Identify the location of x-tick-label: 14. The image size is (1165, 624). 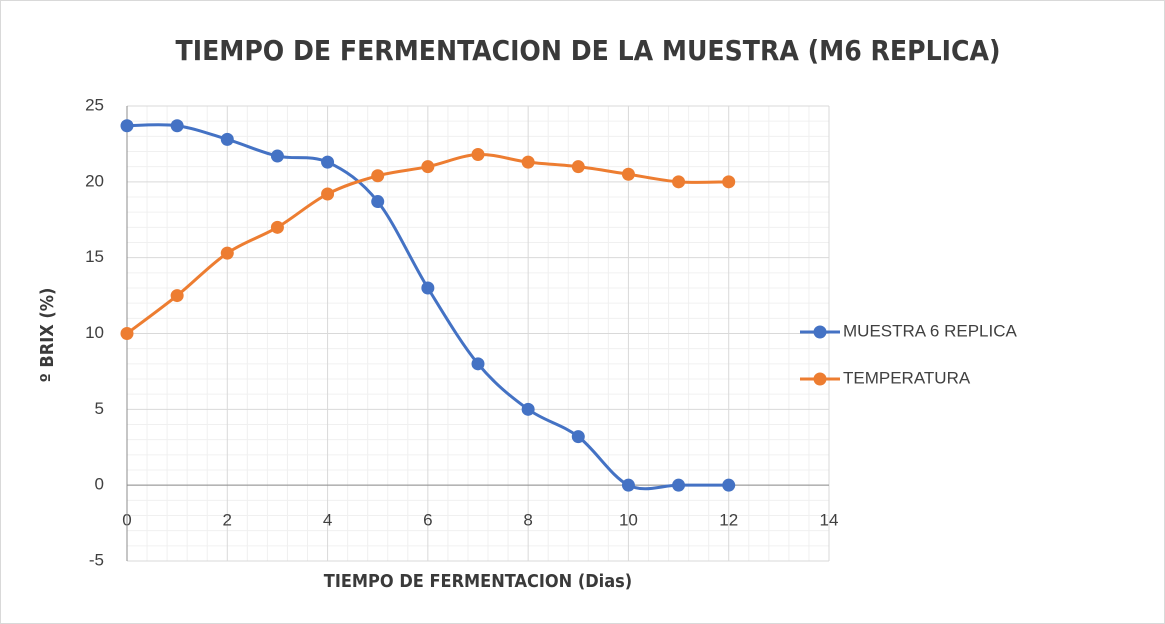
(829, 520).